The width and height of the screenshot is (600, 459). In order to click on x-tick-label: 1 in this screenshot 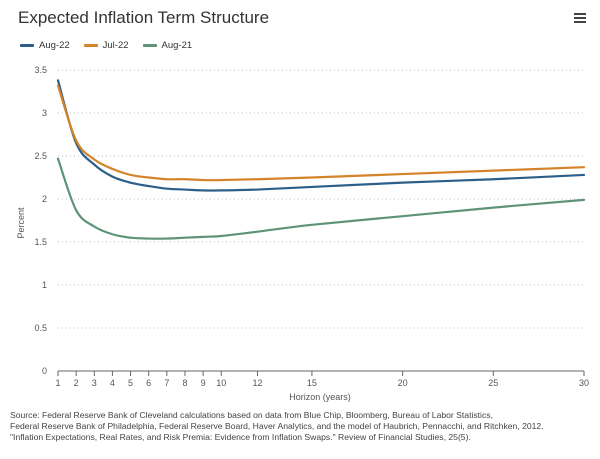, I will do `click(57, 383)`.